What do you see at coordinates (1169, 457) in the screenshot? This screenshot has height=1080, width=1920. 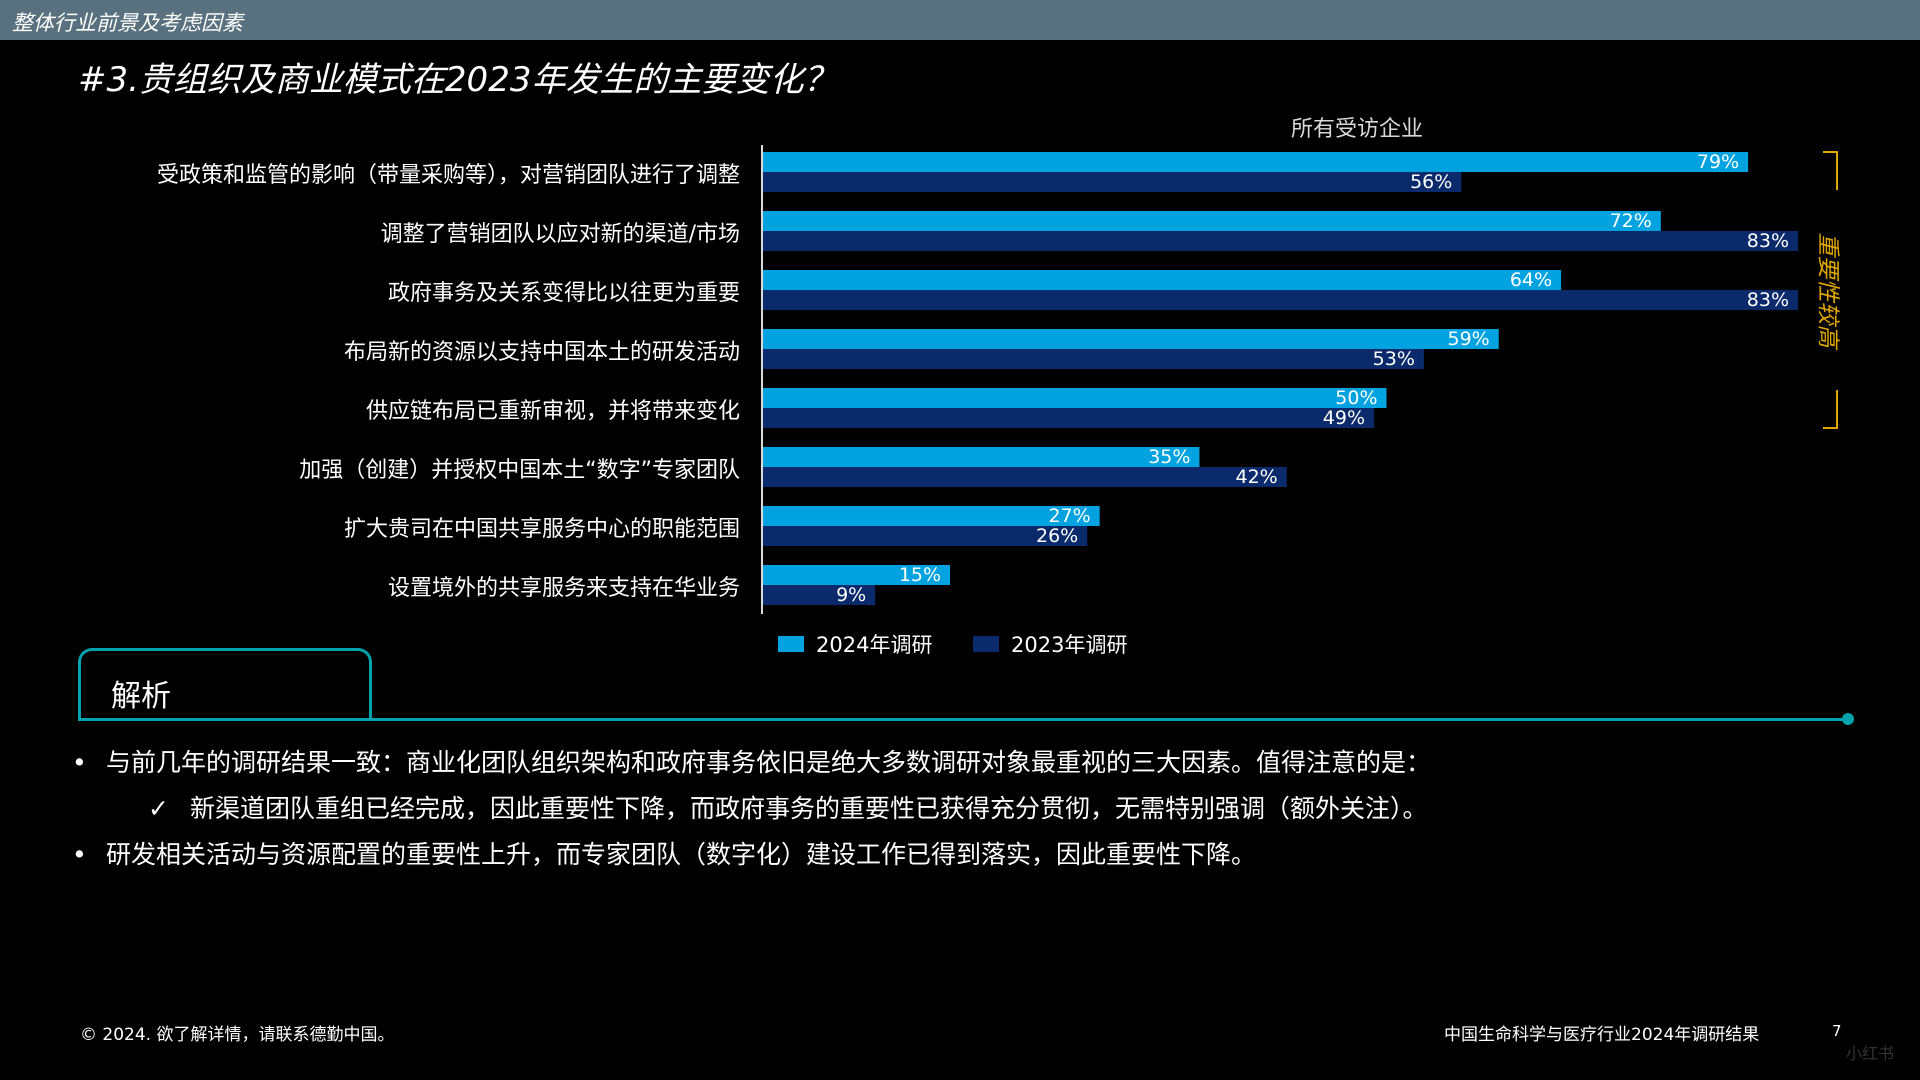 I see `data-label: 35%` at bounding box center [1169, 457].